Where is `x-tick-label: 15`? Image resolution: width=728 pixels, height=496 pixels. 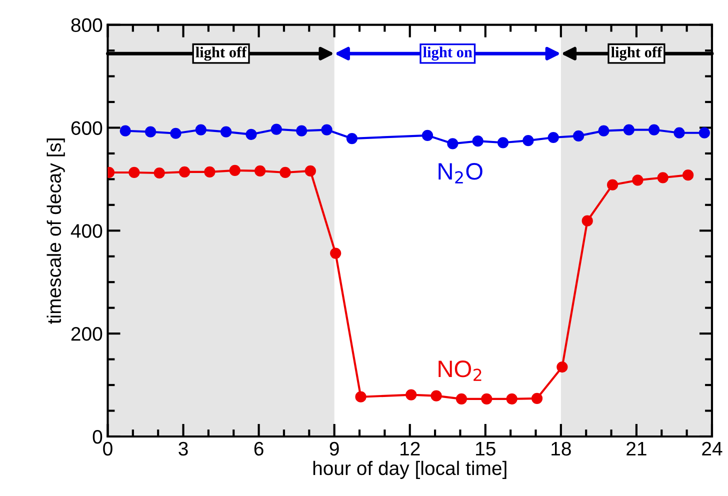 x-tick-label: 15 is located at coordinates (486, 449).